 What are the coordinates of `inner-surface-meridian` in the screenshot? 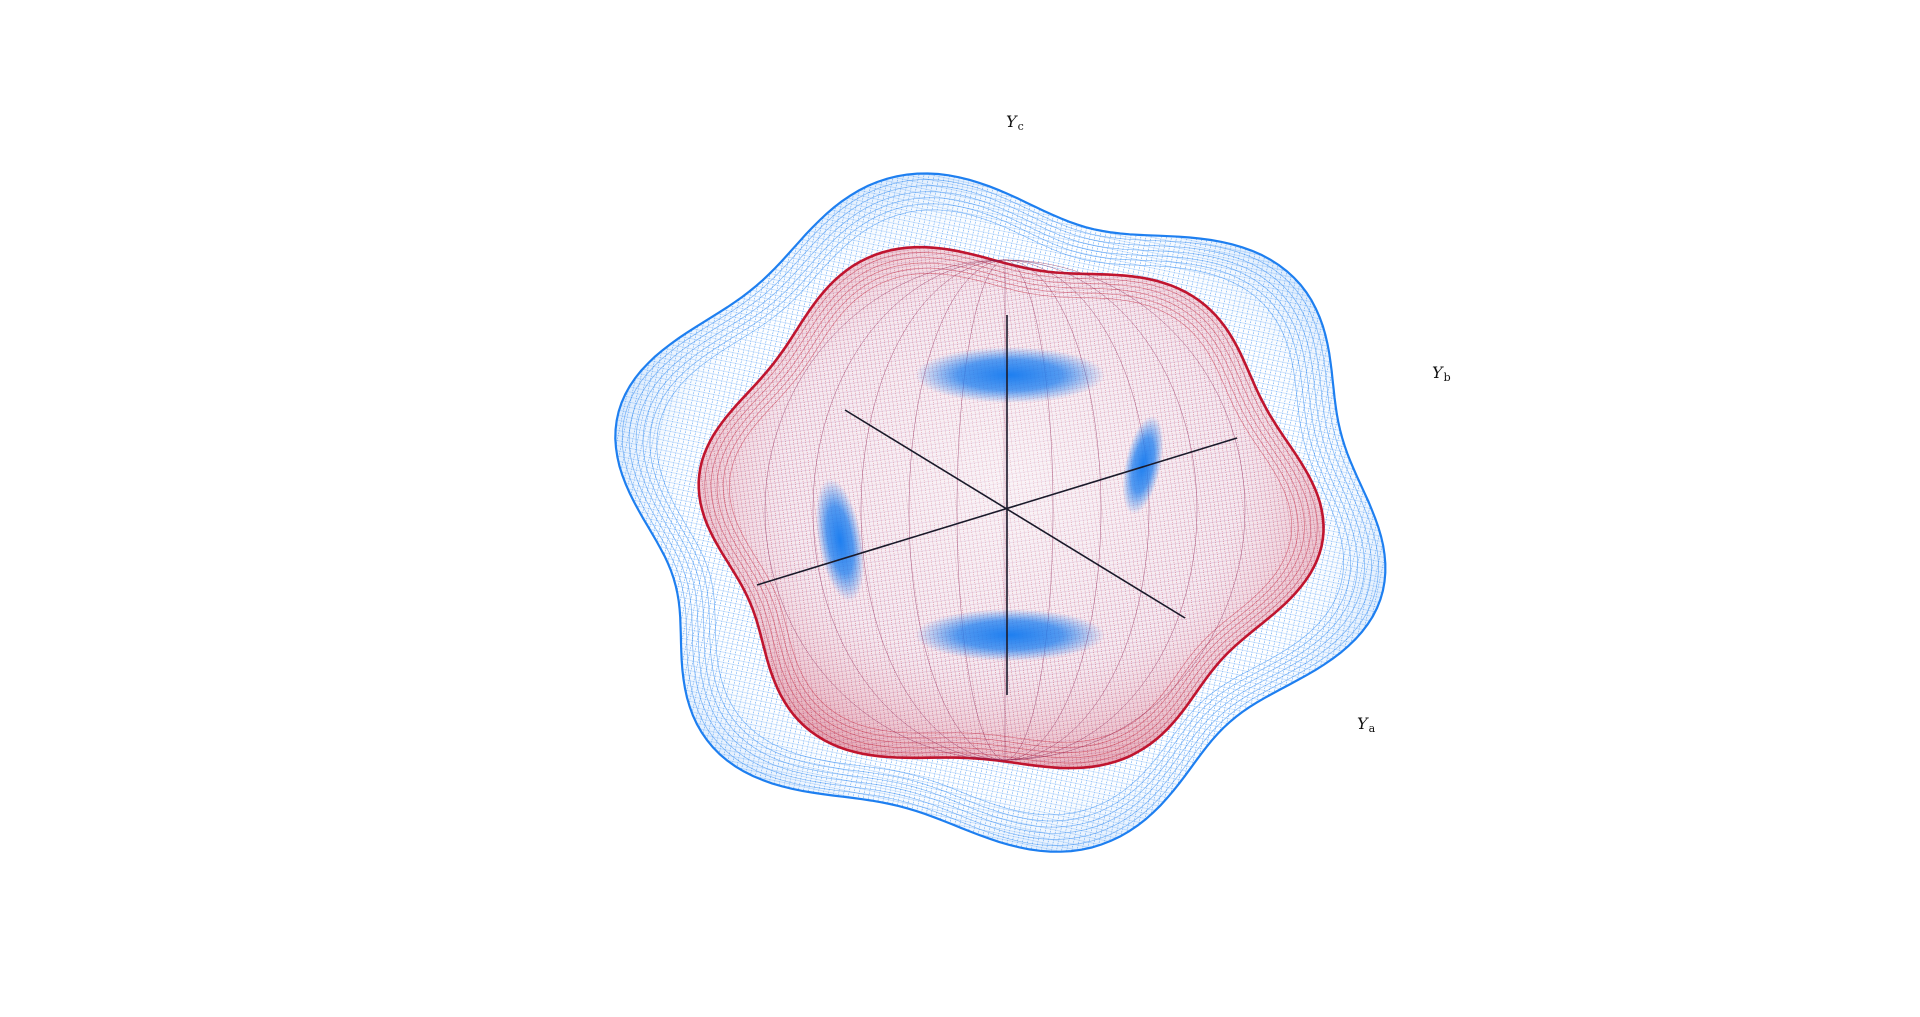 It's located at (1005, 510).